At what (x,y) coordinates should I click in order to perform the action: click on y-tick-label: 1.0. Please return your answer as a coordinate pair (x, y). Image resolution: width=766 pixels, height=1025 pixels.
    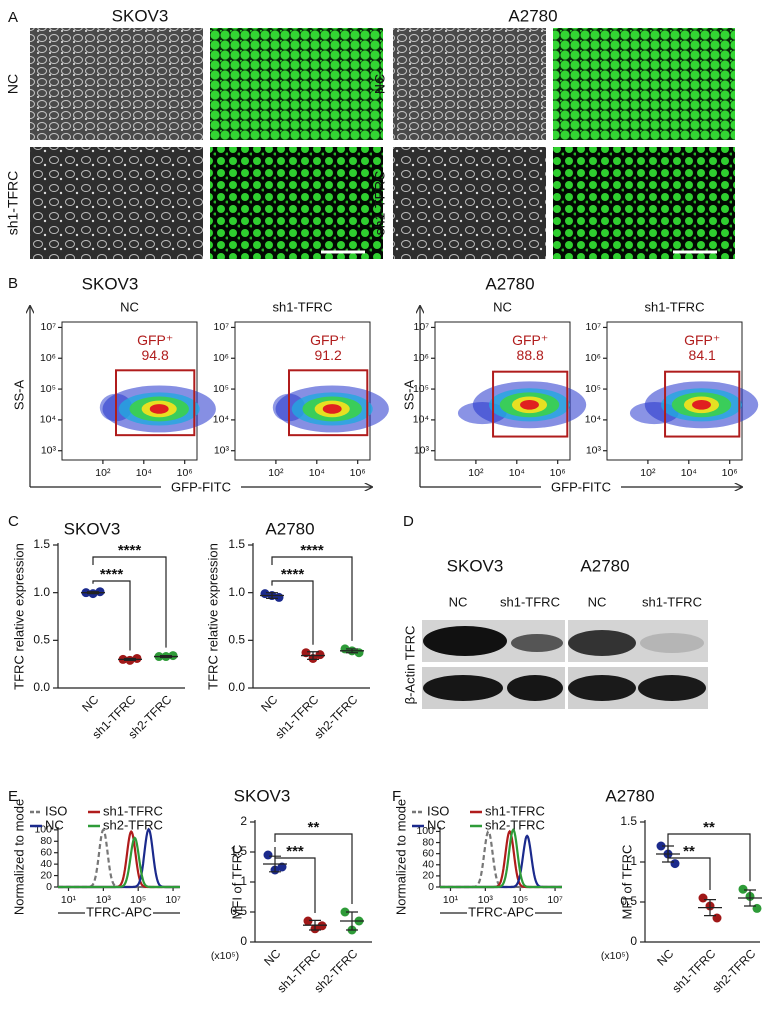
    Looking at the image, I should click on (236, 592).